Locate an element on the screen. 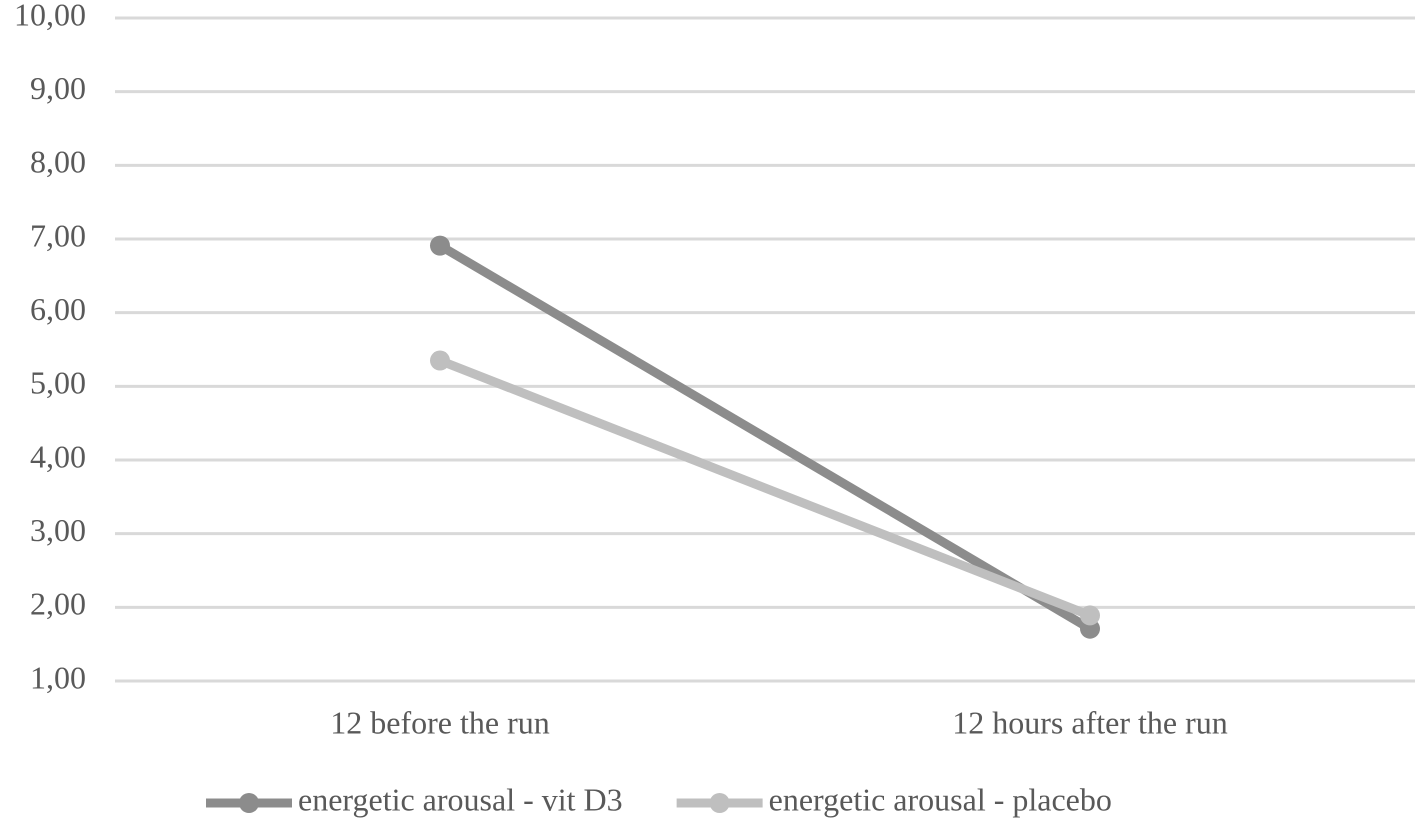 This screenshot has height=830, width=1420. x-tick-label: 12 before the run is located at coordinates (439, 722).